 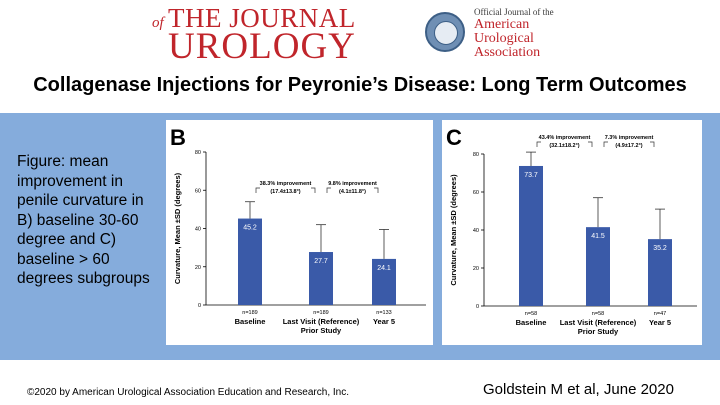 What do you see at coordinates (321, 261) in the screenshot?
I see `bar-value-label: 27.7` at bounding box center [321, 261].